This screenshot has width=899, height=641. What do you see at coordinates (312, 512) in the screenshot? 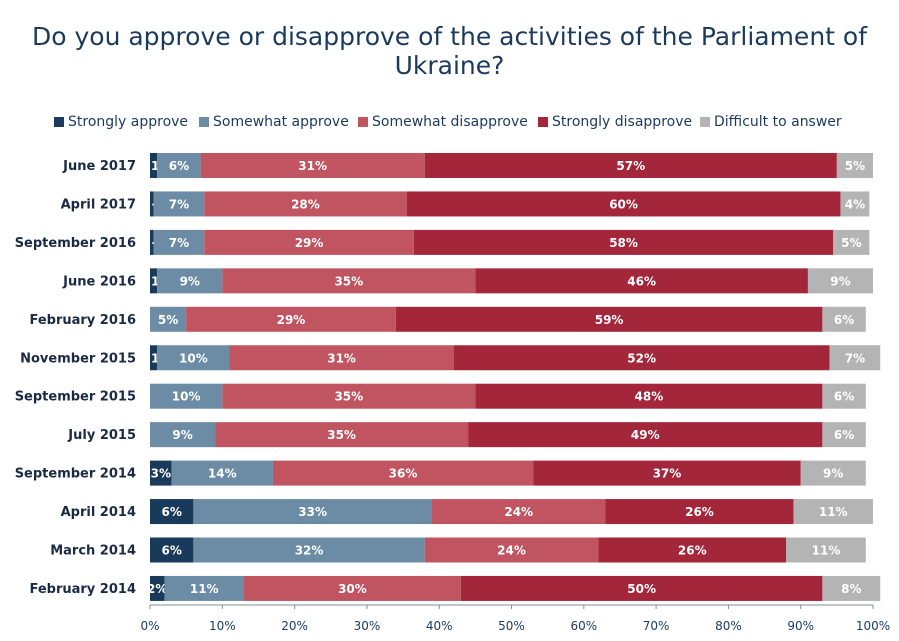
I see `data-label: 33%` at bounding box center [312, 512].